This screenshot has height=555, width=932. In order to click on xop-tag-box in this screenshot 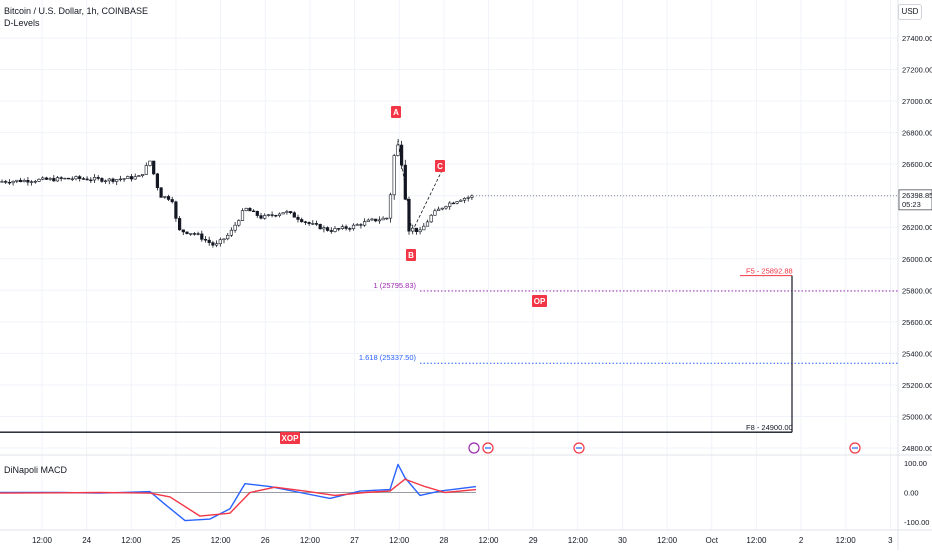, I will do `click(290, 438)`.